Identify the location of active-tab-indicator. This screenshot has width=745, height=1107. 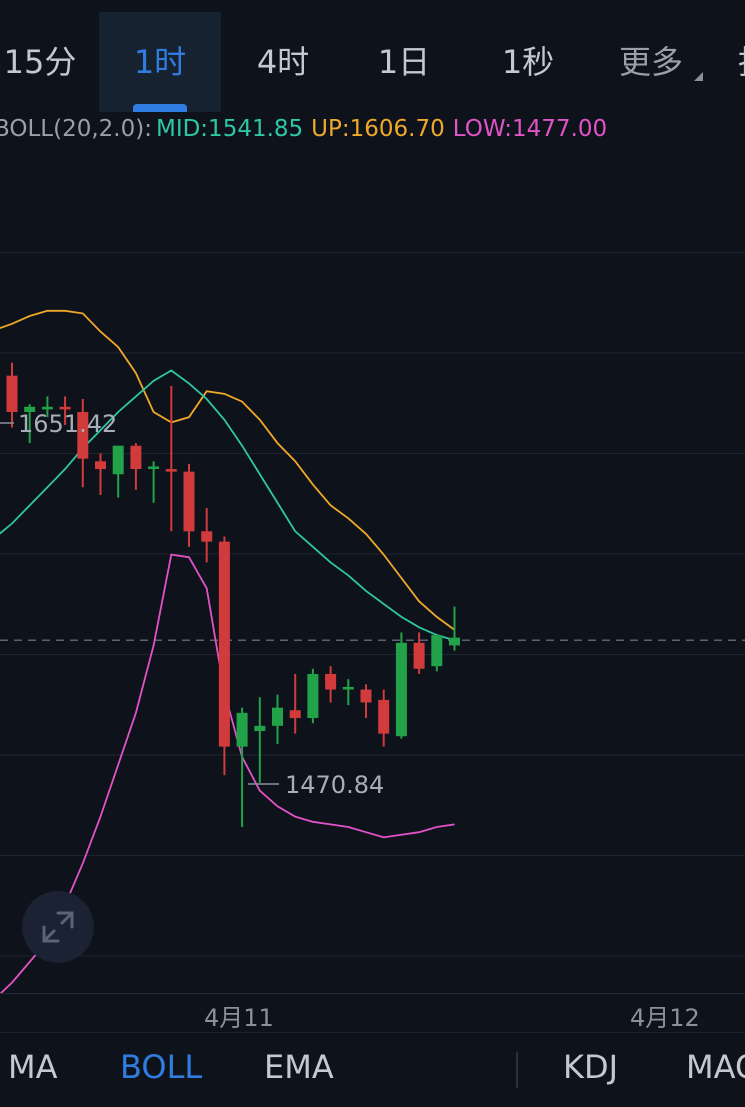
(160, 108).